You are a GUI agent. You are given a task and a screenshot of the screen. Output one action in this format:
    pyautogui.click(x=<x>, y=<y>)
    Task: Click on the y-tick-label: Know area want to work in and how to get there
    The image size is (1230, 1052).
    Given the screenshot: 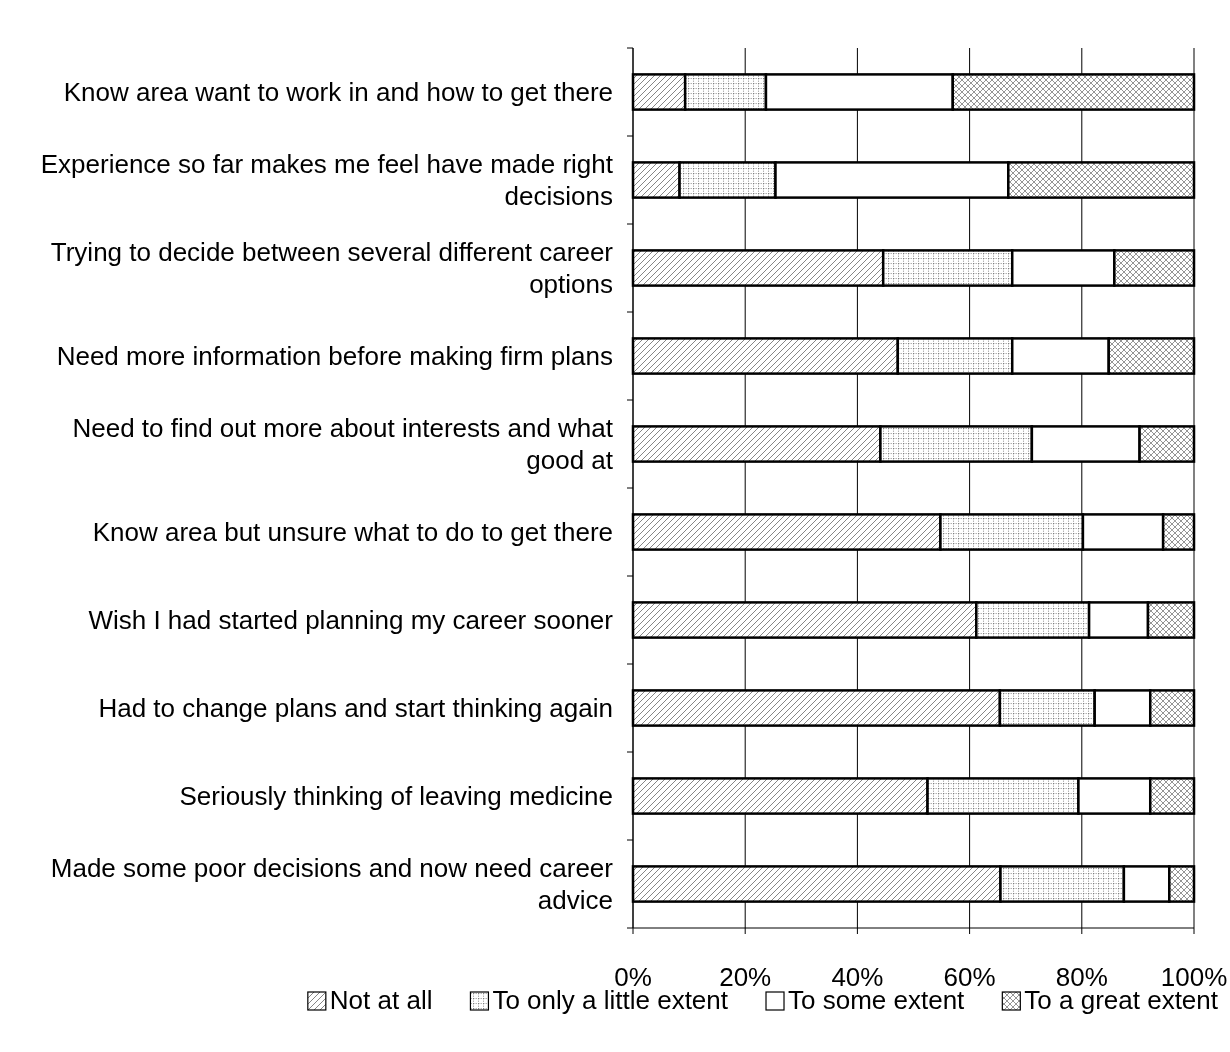 What is the action you would take?
    pyautogui.click(x=338, y=92)
    